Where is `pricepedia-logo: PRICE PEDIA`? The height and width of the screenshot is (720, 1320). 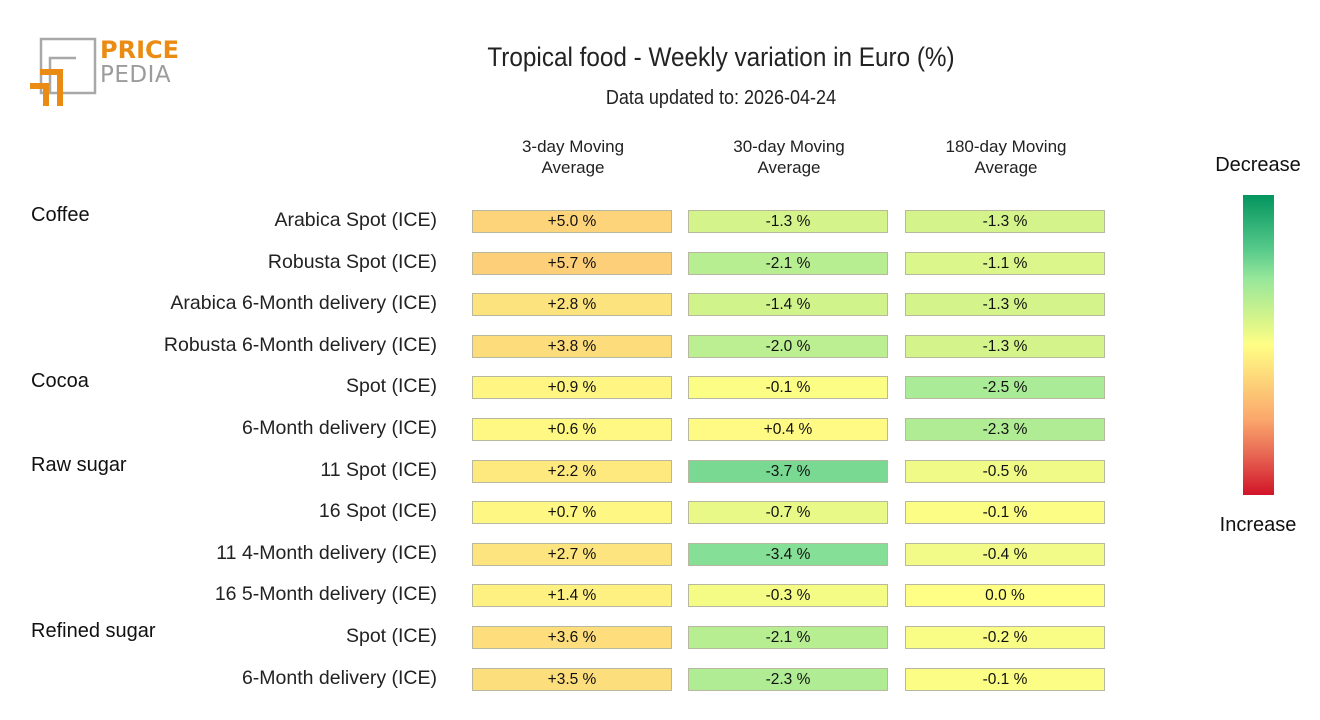 pricepedia-logo: PRICE PEDIA is located at coordinates (108, 74).